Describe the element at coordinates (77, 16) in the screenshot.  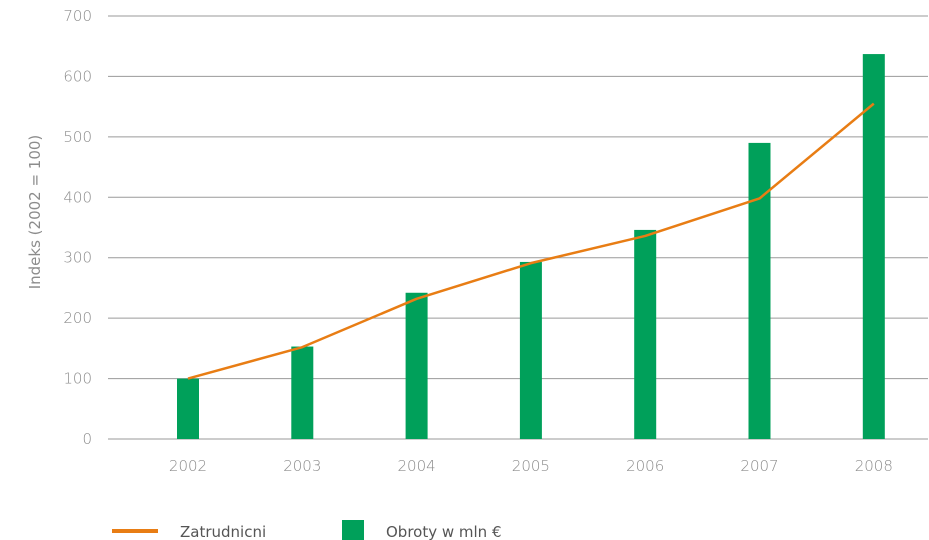
I see `y-tick-label: 700` at that location.